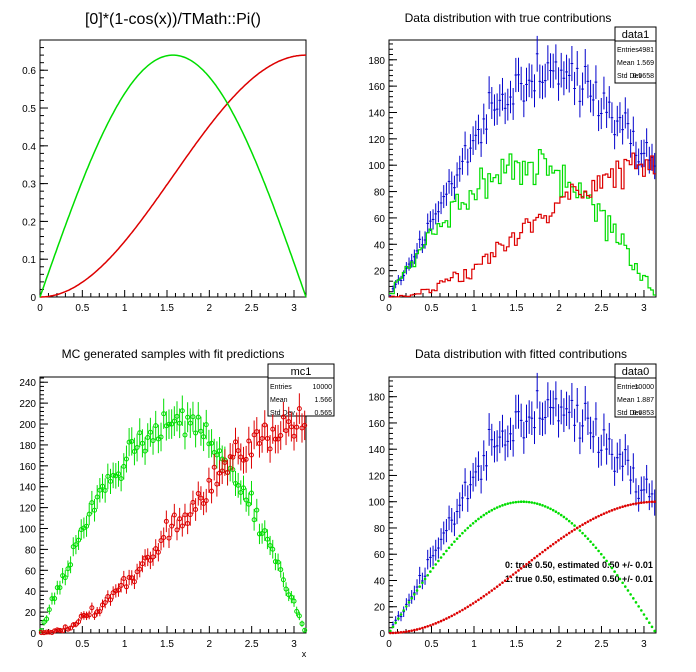  I want to click on x-tick-label: 1, so click(125, 644).